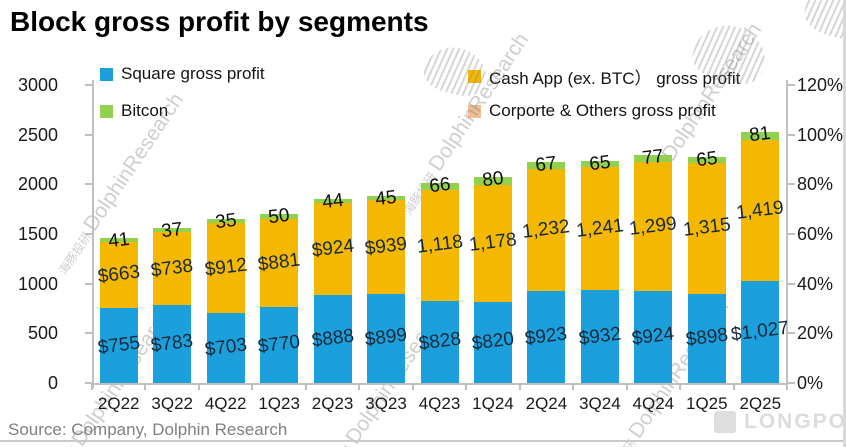 The image size is (846, 447). What do you see at coordinates (493, 403) in the screenshot?
I see `x-axis-category-label: 1Q24` at bounding box center [493, 403].